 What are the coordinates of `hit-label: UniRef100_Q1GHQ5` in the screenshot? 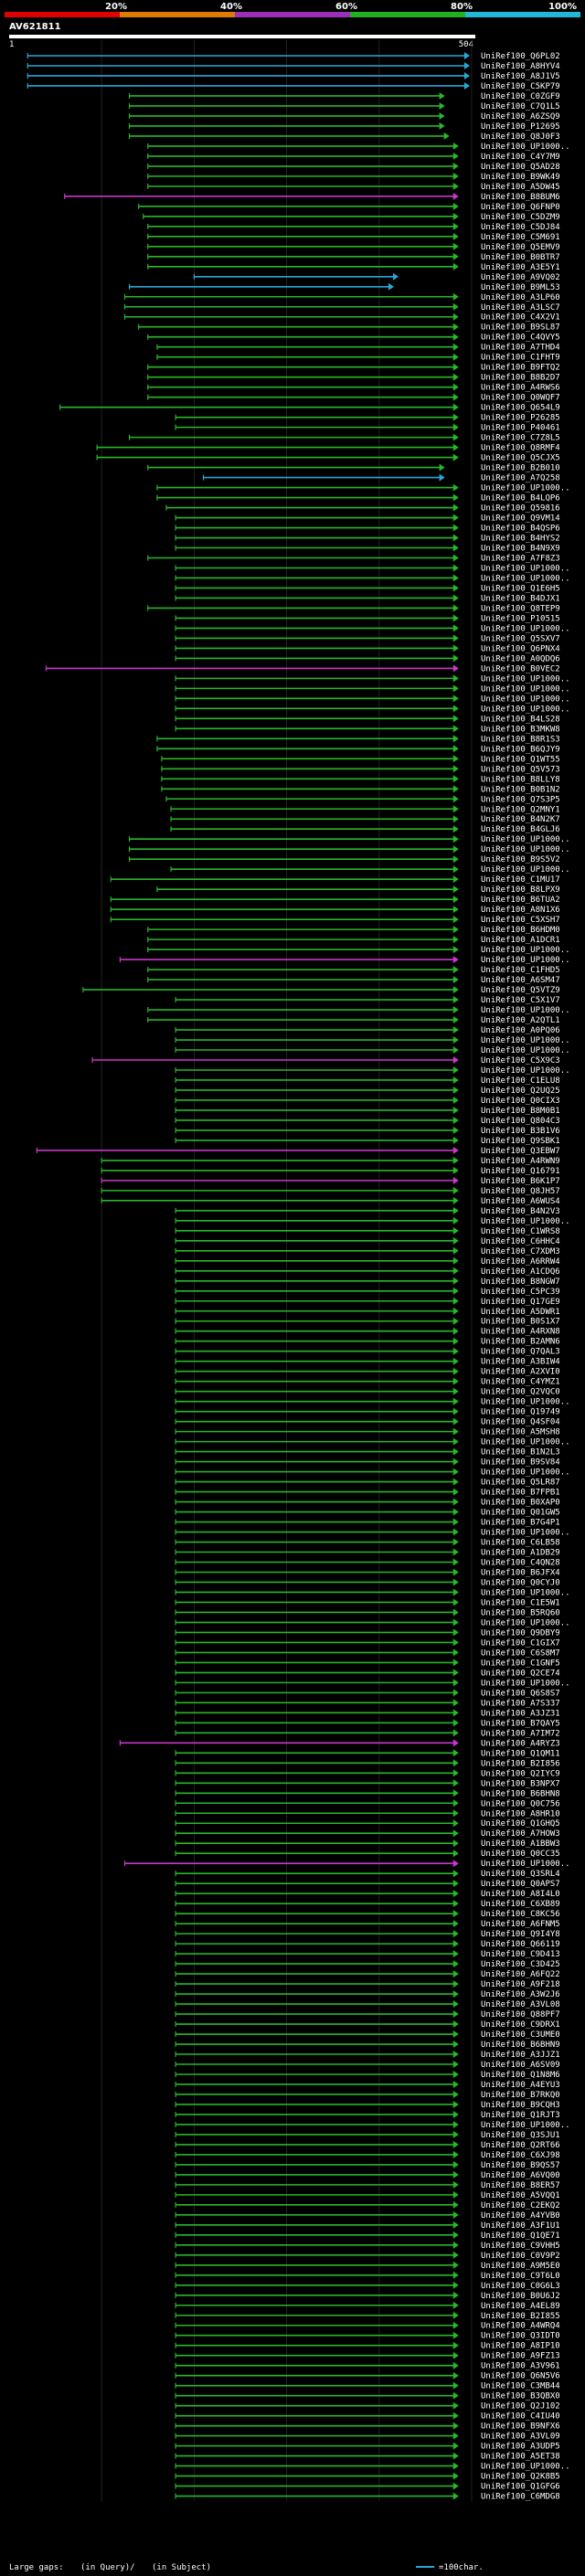 It's located at (520, 1824).